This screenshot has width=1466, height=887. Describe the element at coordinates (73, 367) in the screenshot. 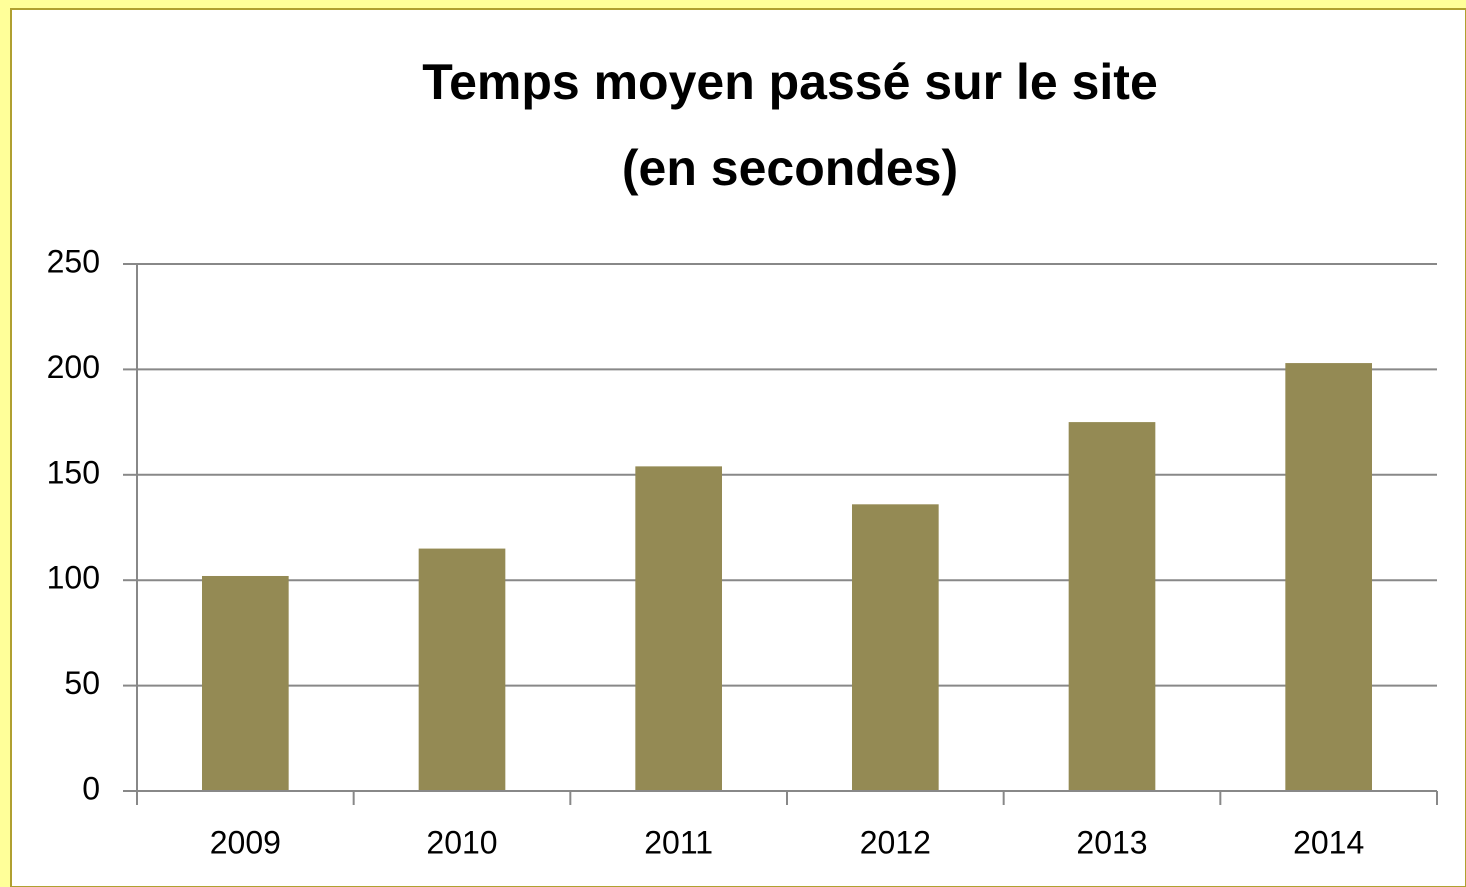

I see `y-tick-label: 200` at that location.